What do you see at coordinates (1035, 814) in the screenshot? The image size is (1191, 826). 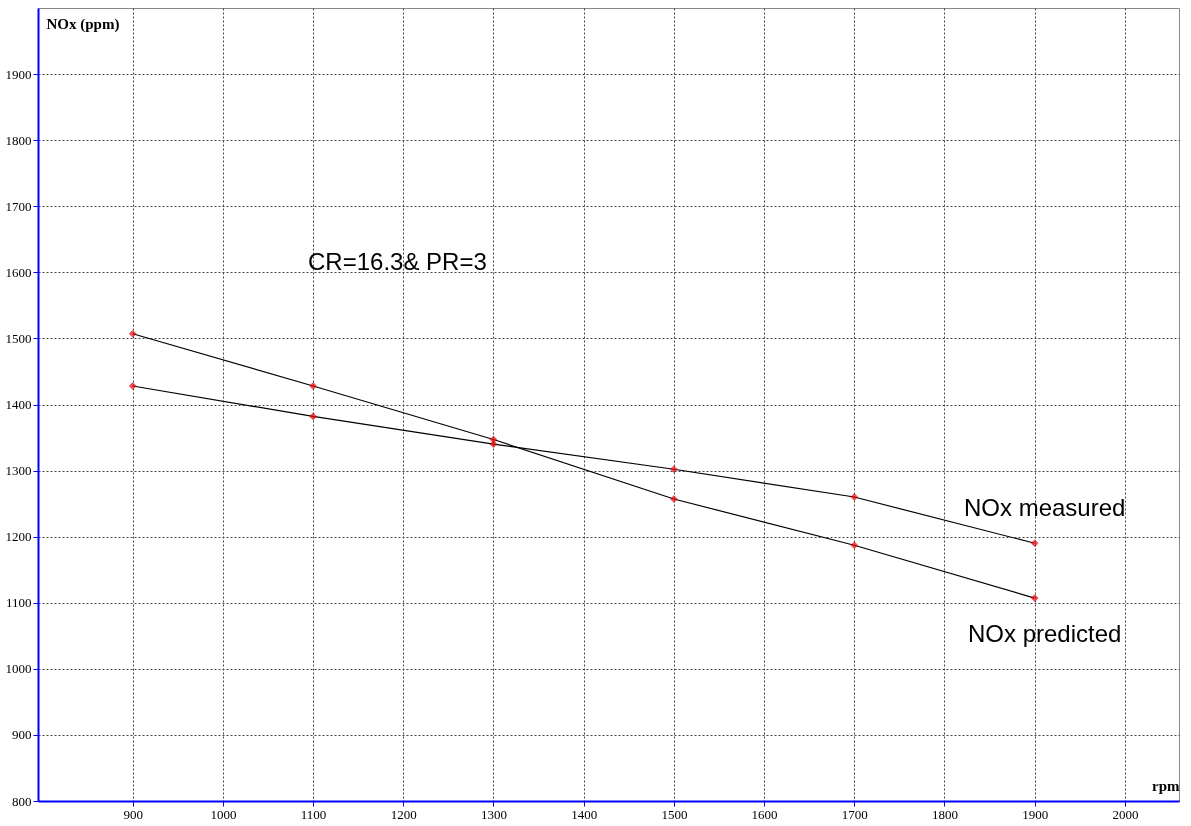 I see `x-tick-label: 1900` at bounding box center [1035, 814].